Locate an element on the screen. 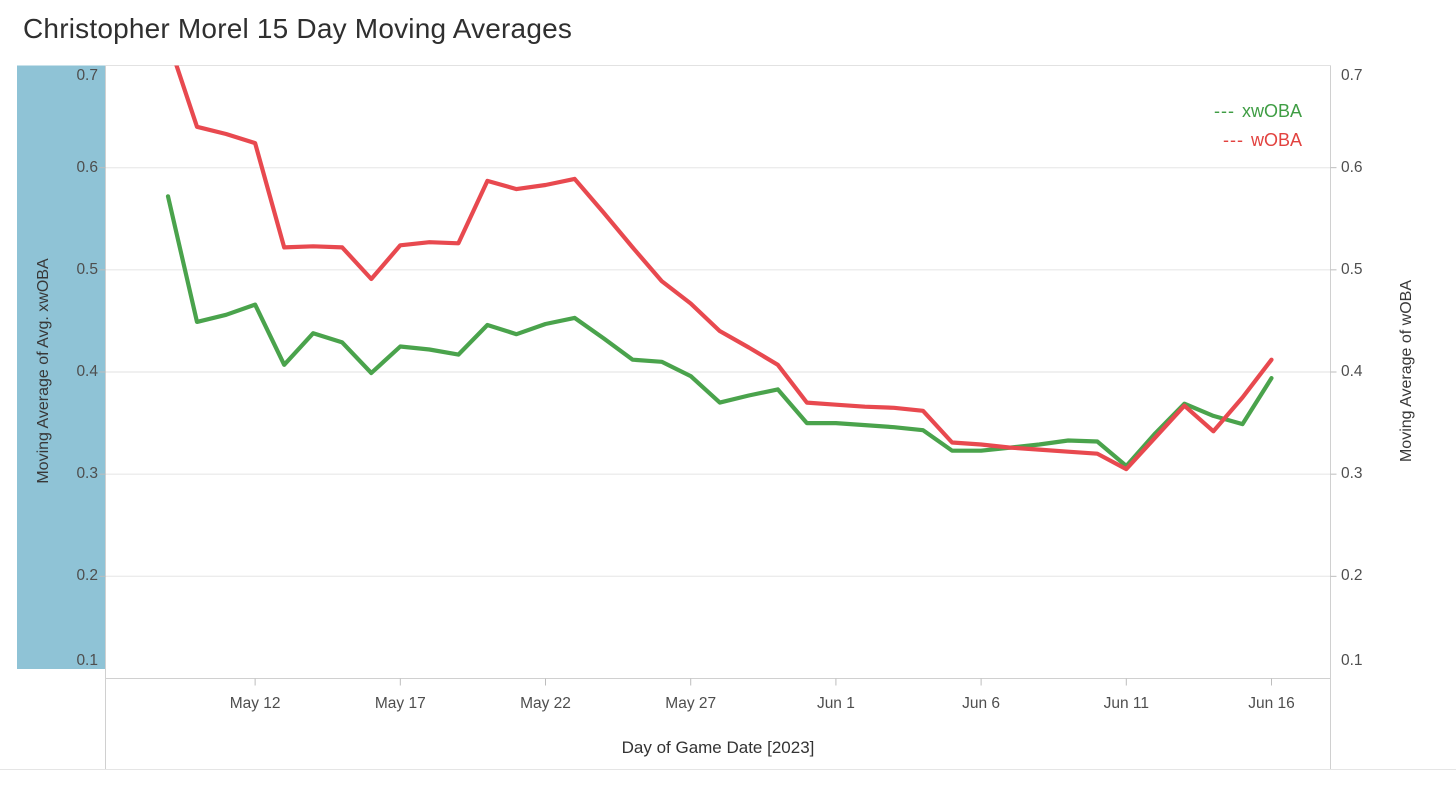 The width and height of the screenshot is (1456, 787). chart-title: Christopher Morel 15 Day Moving Averages is located at coordinates (298, 28).